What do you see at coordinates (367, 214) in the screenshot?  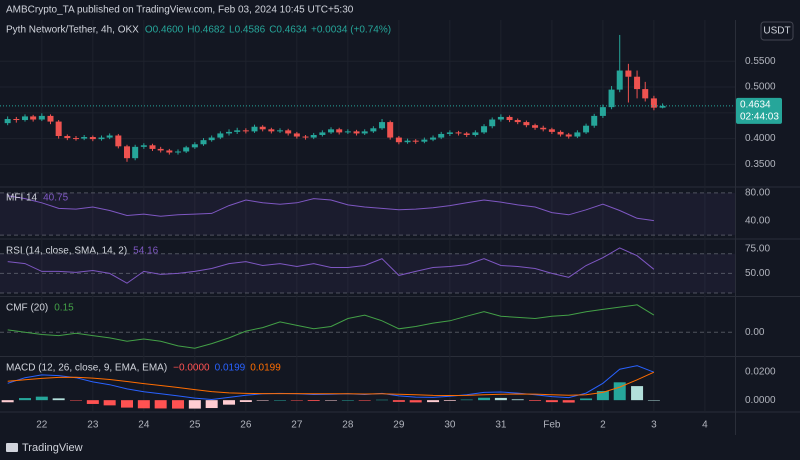 I see `band-fill` at bounding box center [367, 214].